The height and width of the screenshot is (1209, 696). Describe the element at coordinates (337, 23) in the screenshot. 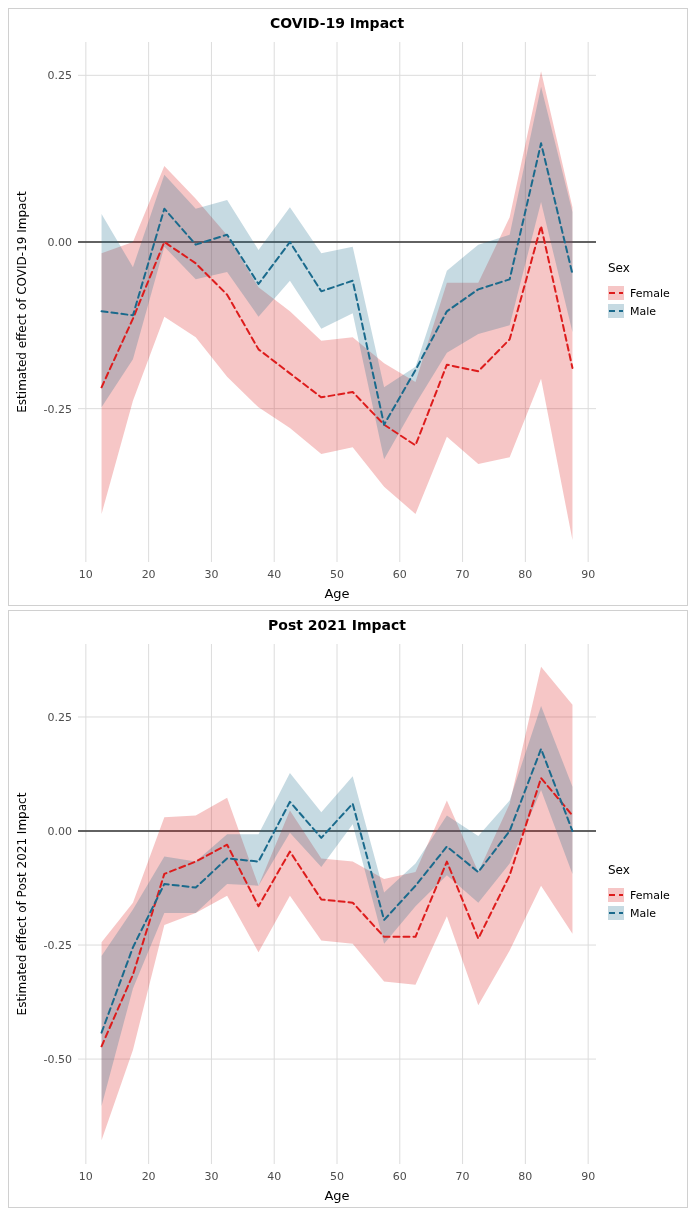

I see `chart-title: COVID-19 Impact` at that location.